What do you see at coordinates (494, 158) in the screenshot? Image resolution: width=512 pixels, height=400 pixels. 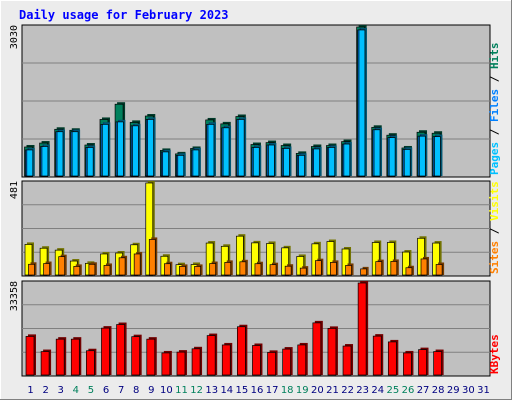 I see `legend-pages: Pages` at bounding box center [494, 158].